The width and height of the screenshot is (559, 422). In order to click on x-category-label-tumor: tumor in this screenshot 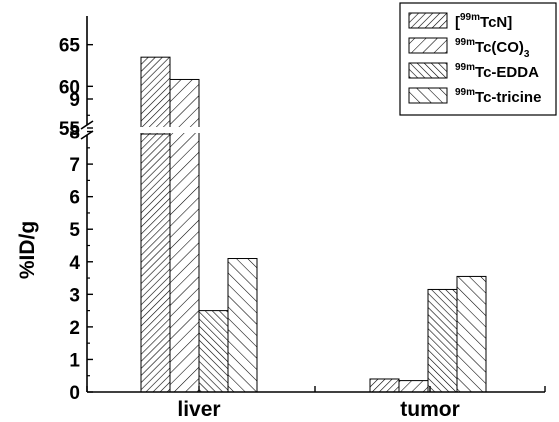, I will do `click(430, 409)`.